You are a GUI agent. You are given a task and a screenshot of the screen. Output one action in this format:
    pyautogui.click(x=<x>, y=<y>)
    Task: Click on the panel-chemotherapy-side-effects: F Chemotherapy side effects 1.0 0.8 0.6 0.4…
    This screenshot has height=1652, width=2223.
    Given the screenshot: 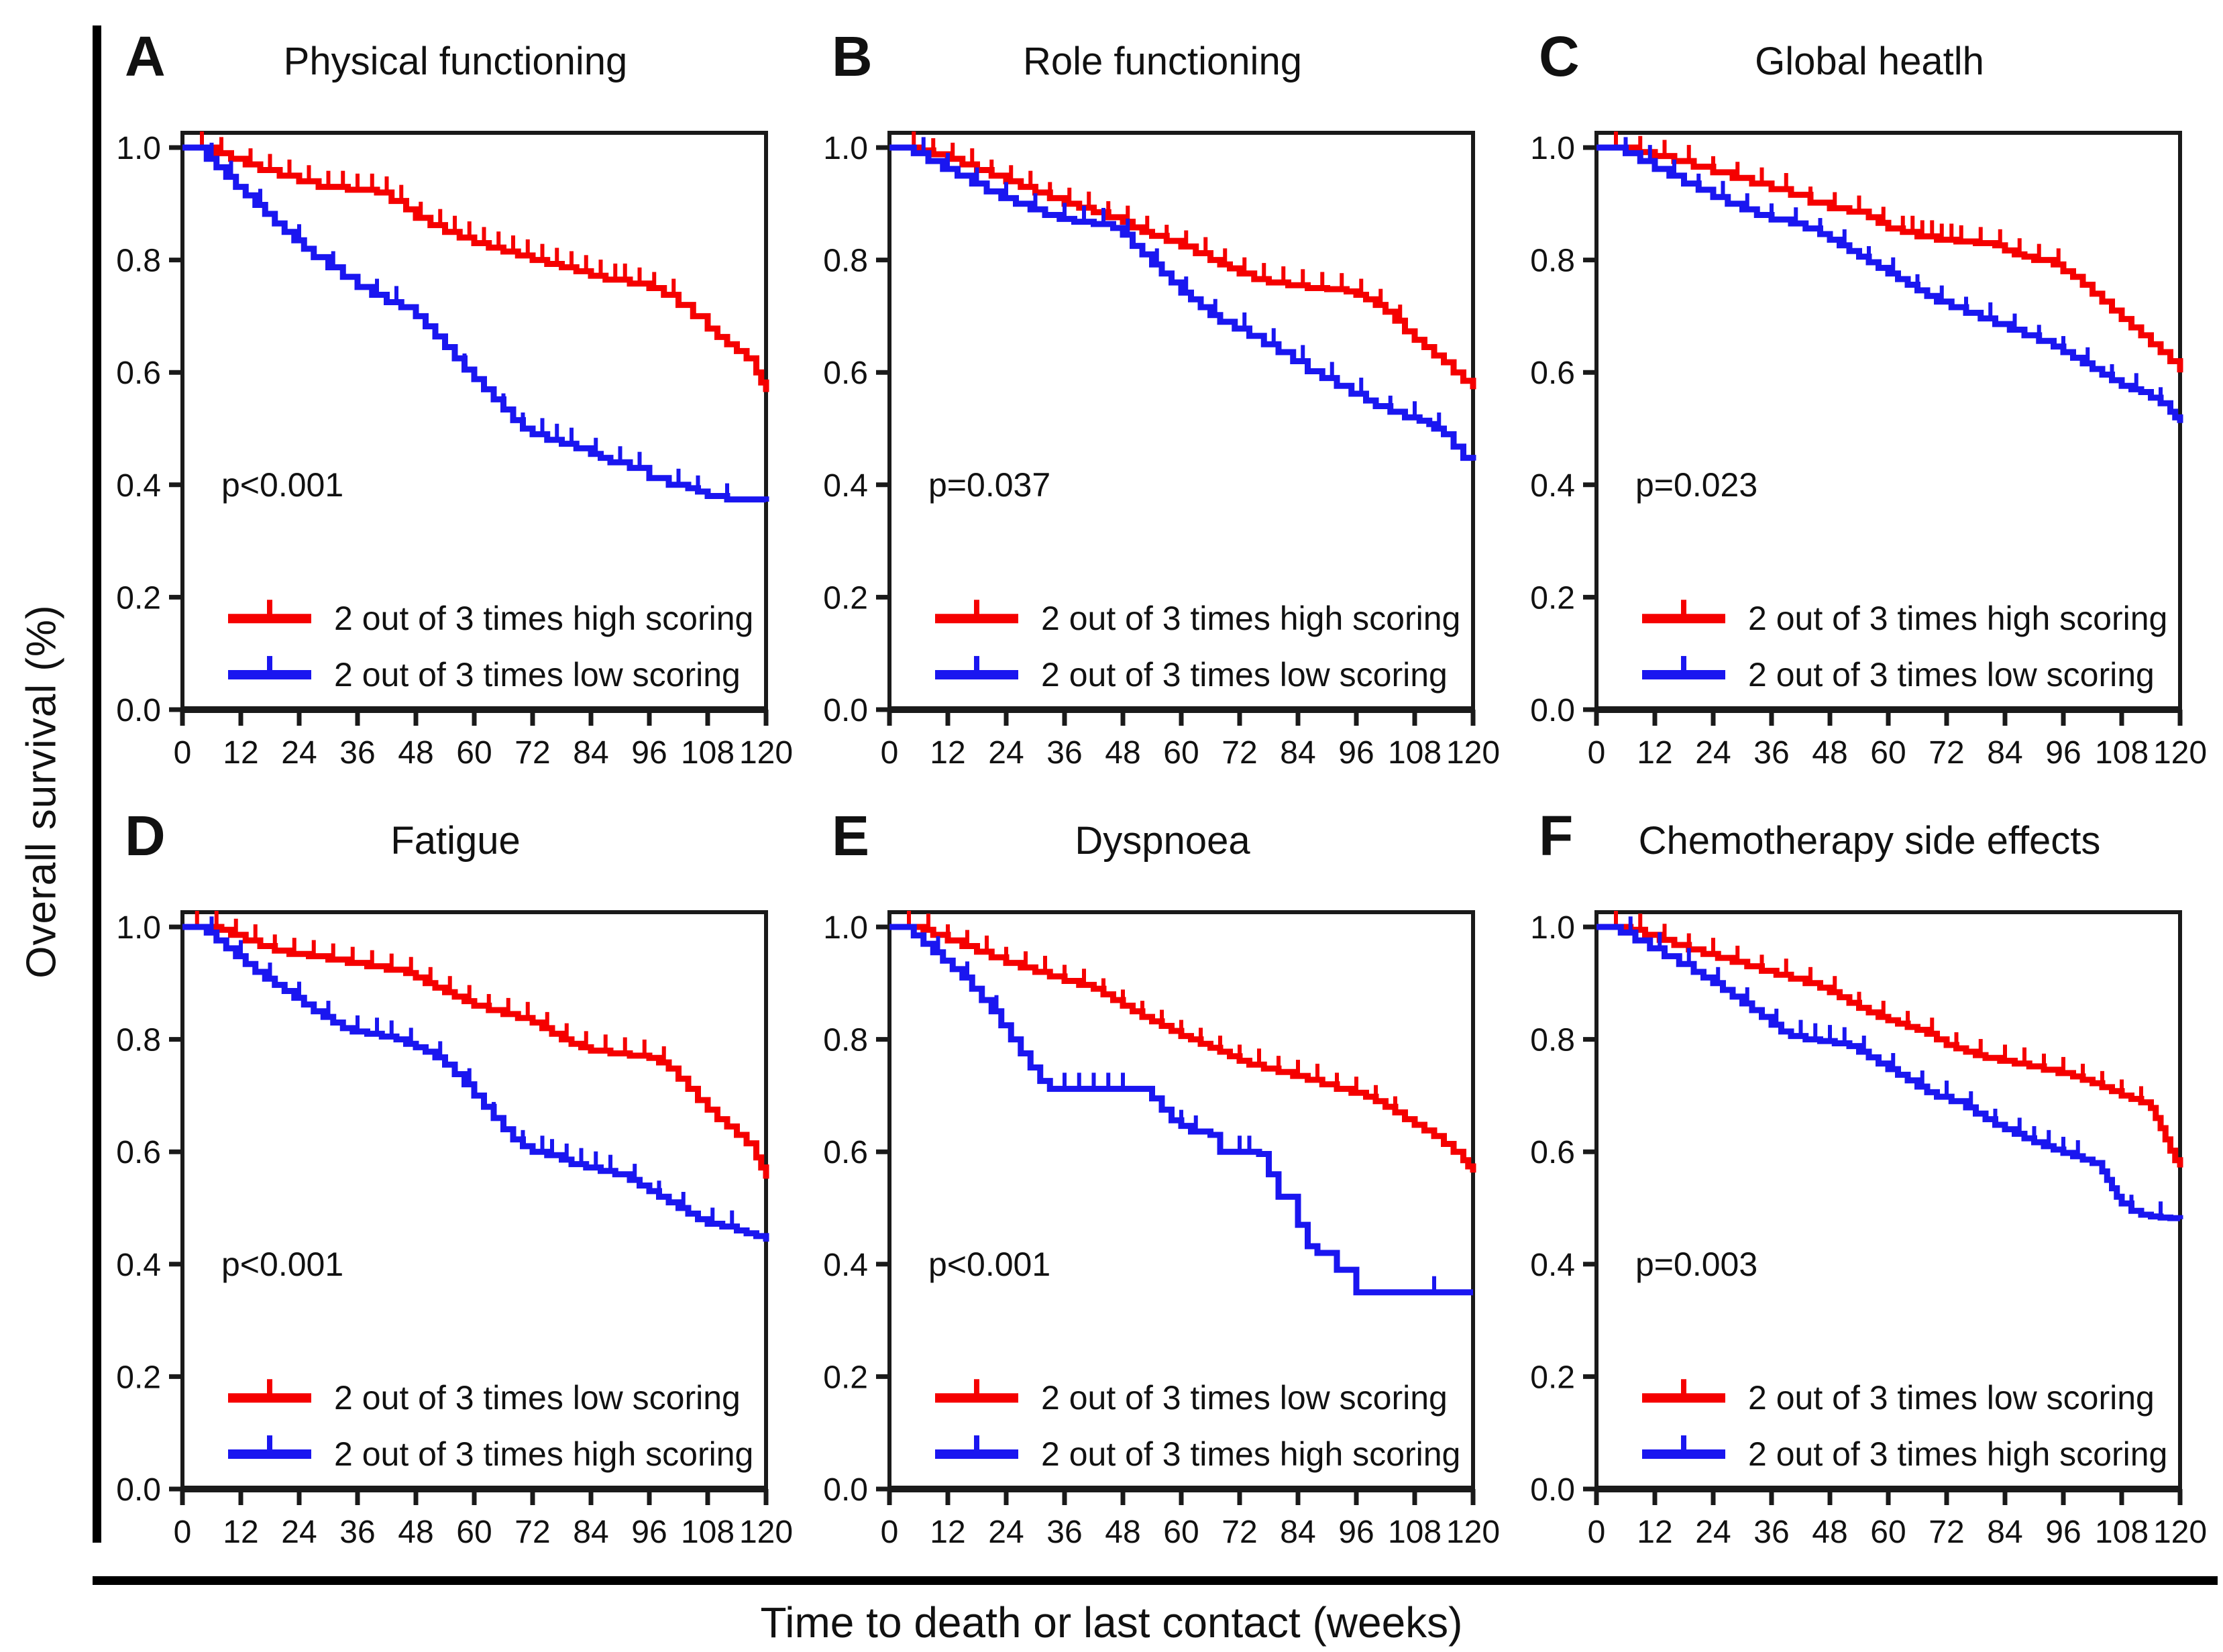 What is the action you would take?
    pyautogui.click(x=1870, y=1178)
    